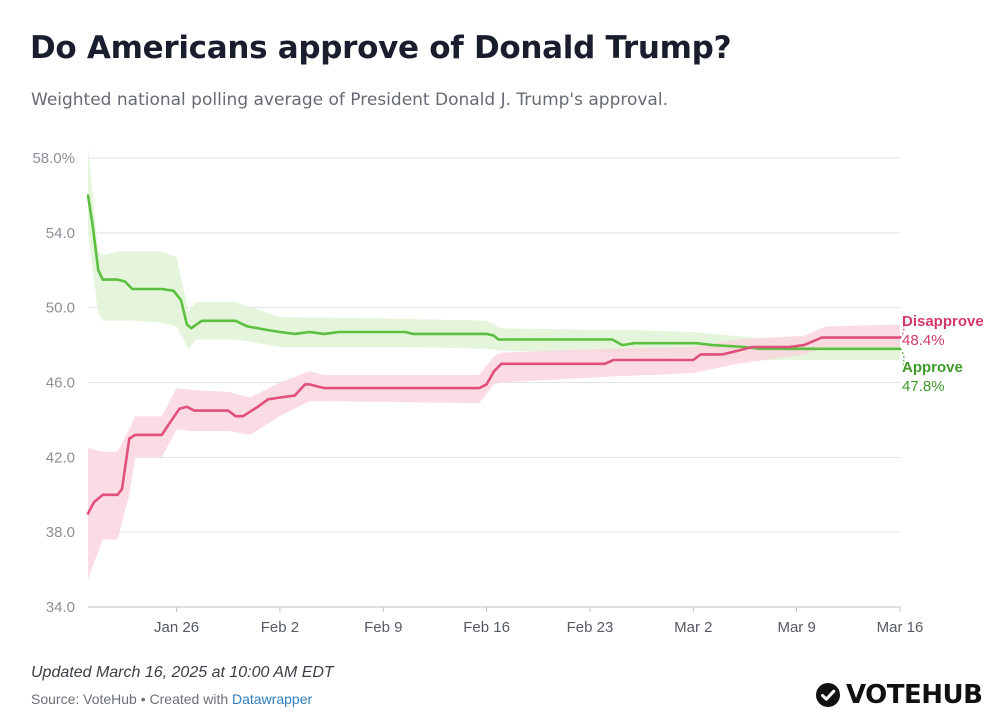  I want to click on disapprove-series-label: Disapprove, so click(943, 321).